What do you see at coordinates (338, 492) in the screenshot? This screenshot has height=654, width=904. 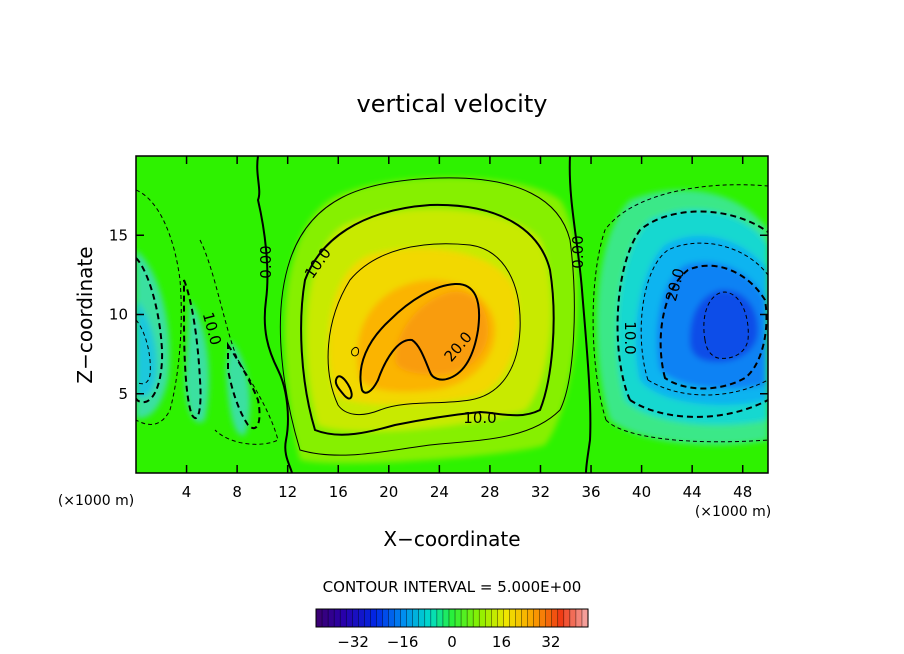 I see `x-tick-label-3: 16` at bounding box center [338, 492].